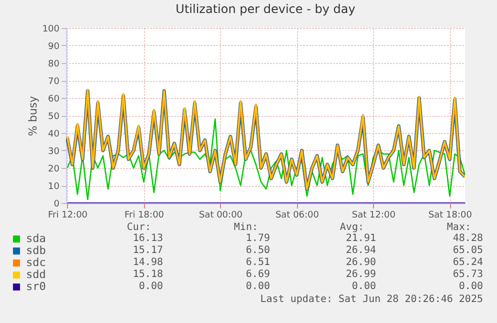 The image size is (497, 323). What do you see at coordinates (297, 215) in the screenshot?
I see `x-tick-label: Sat 06:00` at bounding box center [297, 215].